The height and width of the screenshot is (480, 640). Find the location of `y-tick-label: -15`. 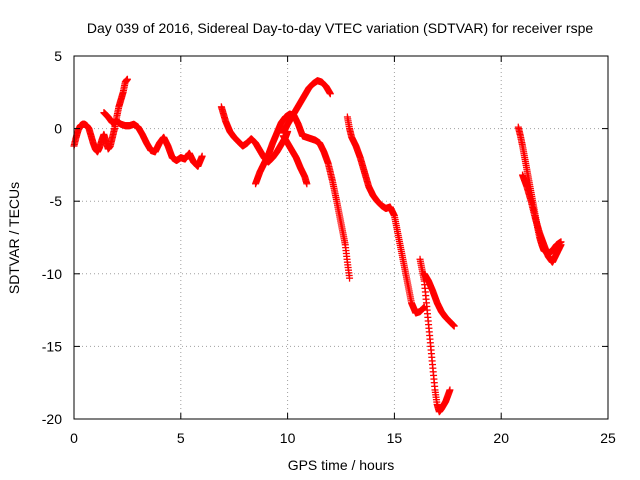

y-tick-label: -15 is located at coordinates (52, 346).